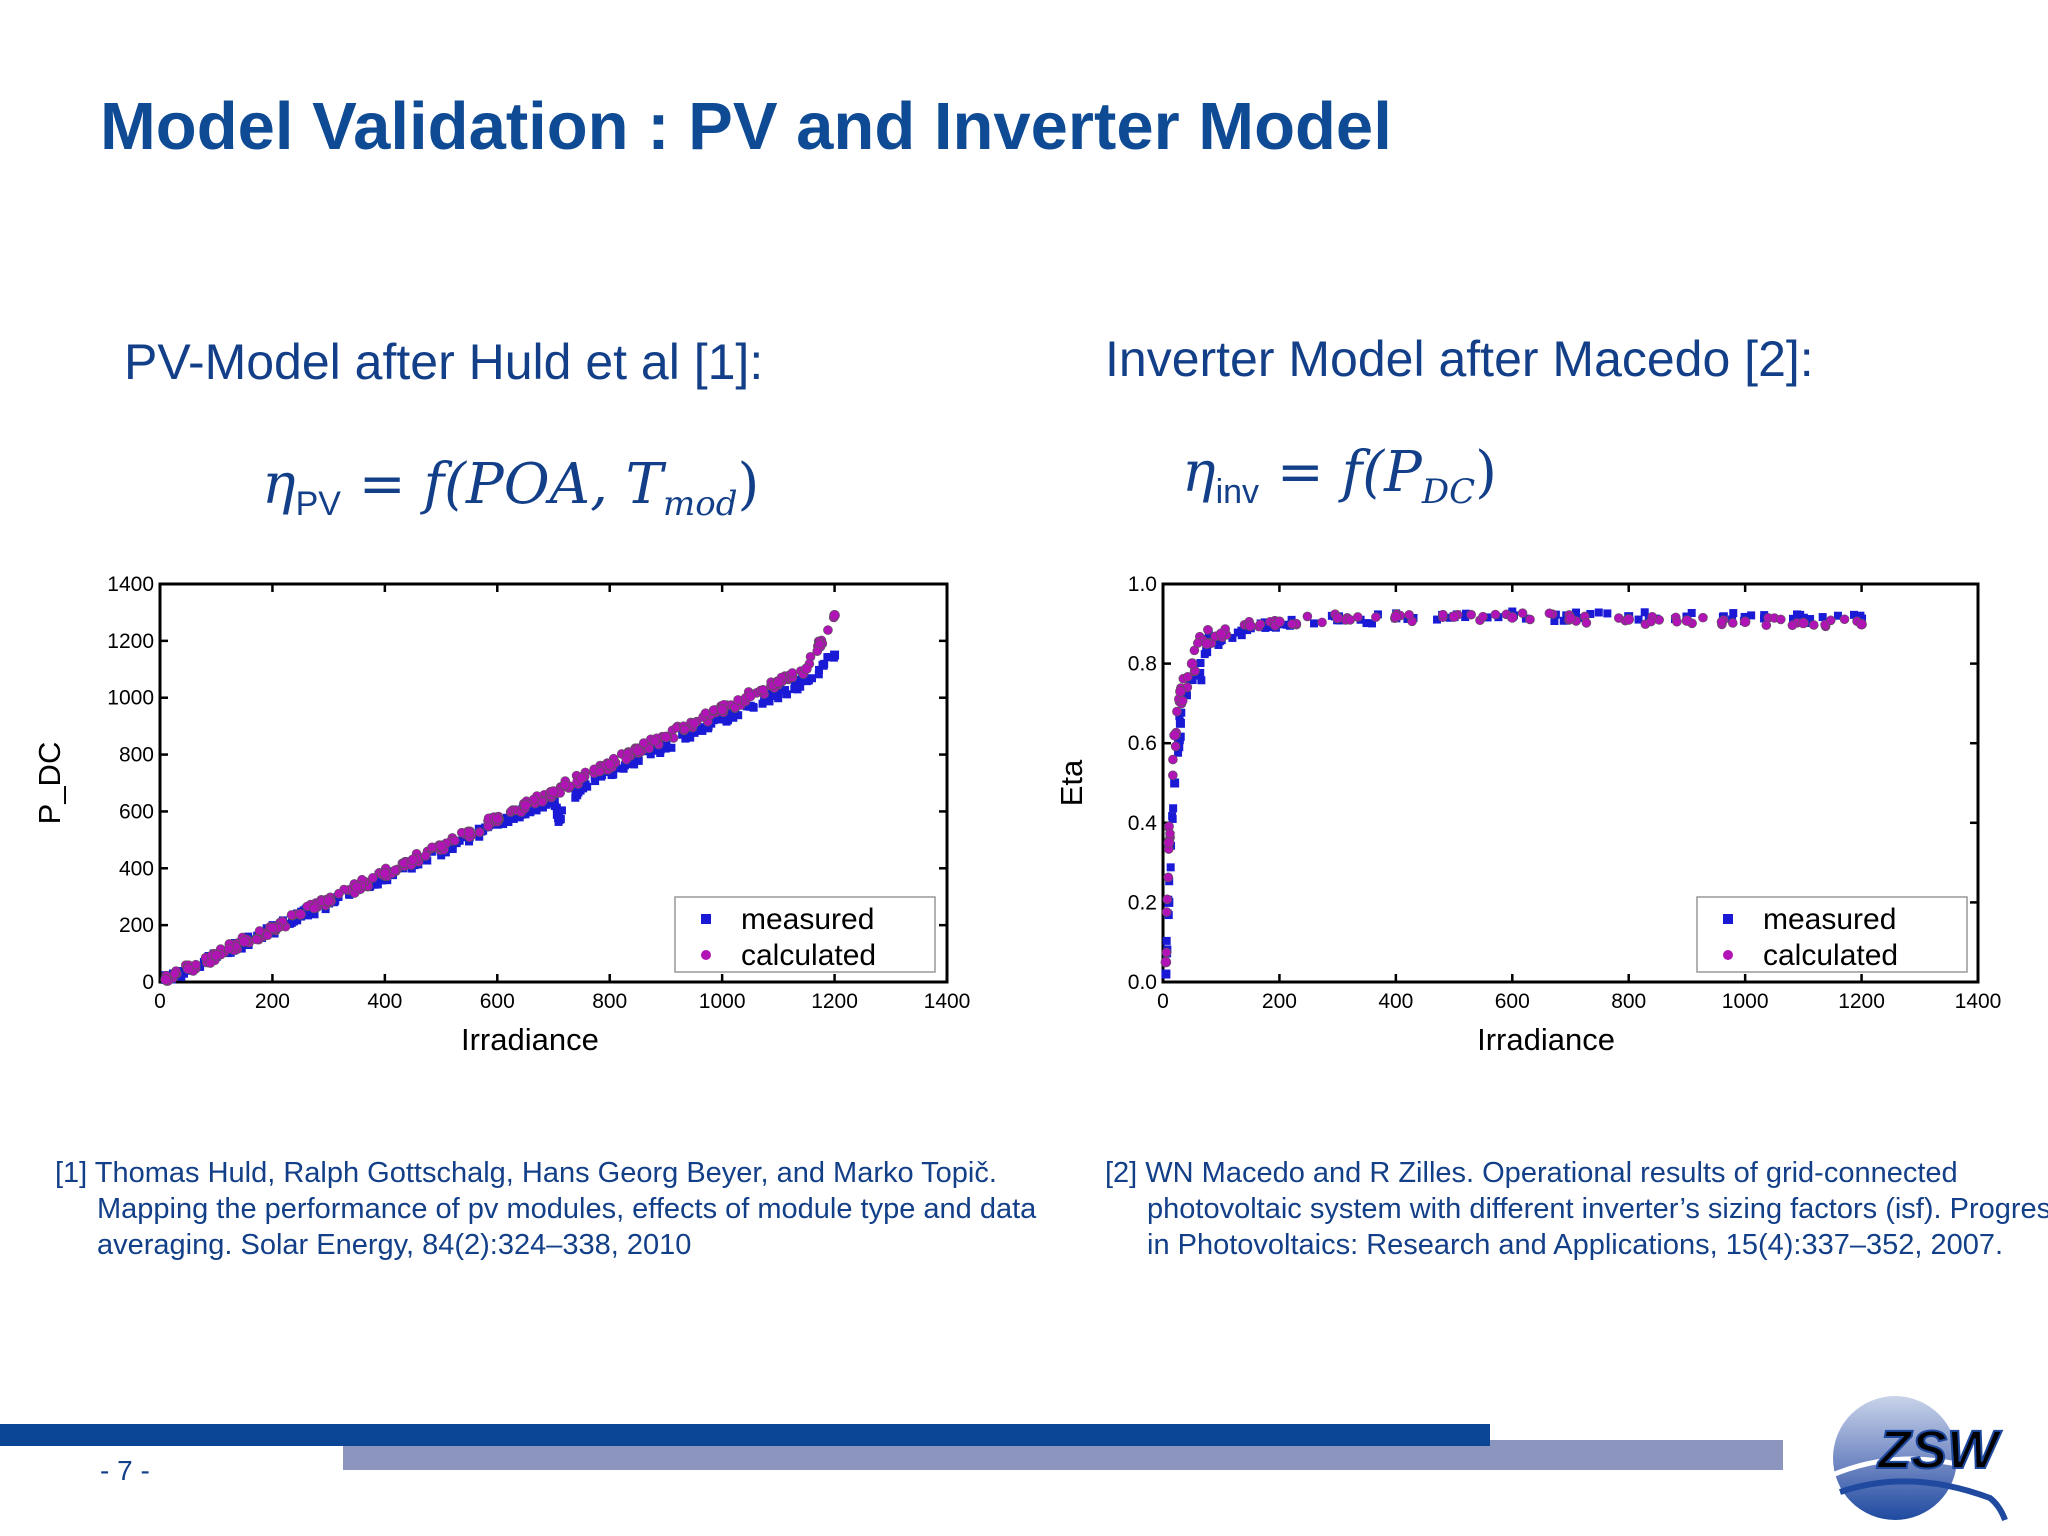 This screenshot has height=1536, width=2048. What do you see at coordinates (746, 126) in the screenshot?
I see `slide-title: Model Validation : PV and Inverter Model` at bounding box center [746, 126].